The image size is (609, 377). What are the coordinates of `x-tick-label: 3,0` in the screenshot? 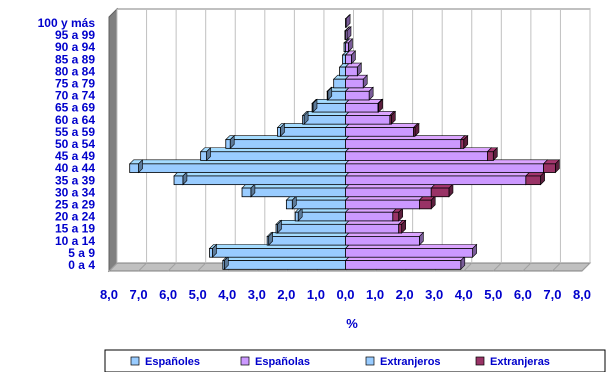 It's located at (434, 294).